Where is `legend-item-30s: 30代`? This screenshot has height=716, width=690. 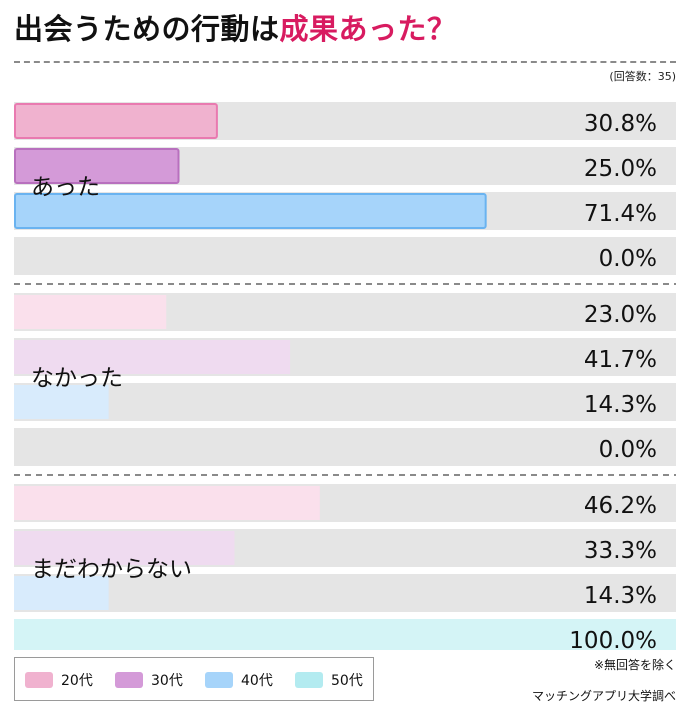
legend-item-30s: 30代 is located at coordinates (149, 680).